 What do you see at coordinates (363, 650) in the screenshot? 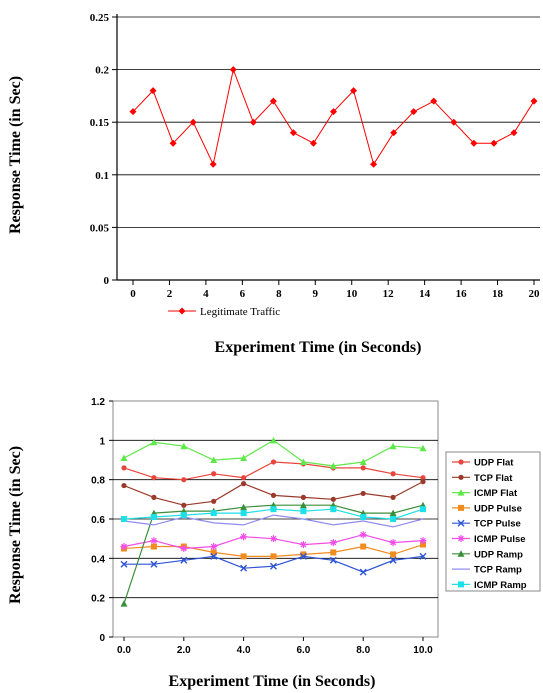
I see `chart-2-x-tick-label: 8.0` at bounding box center [363, 650].